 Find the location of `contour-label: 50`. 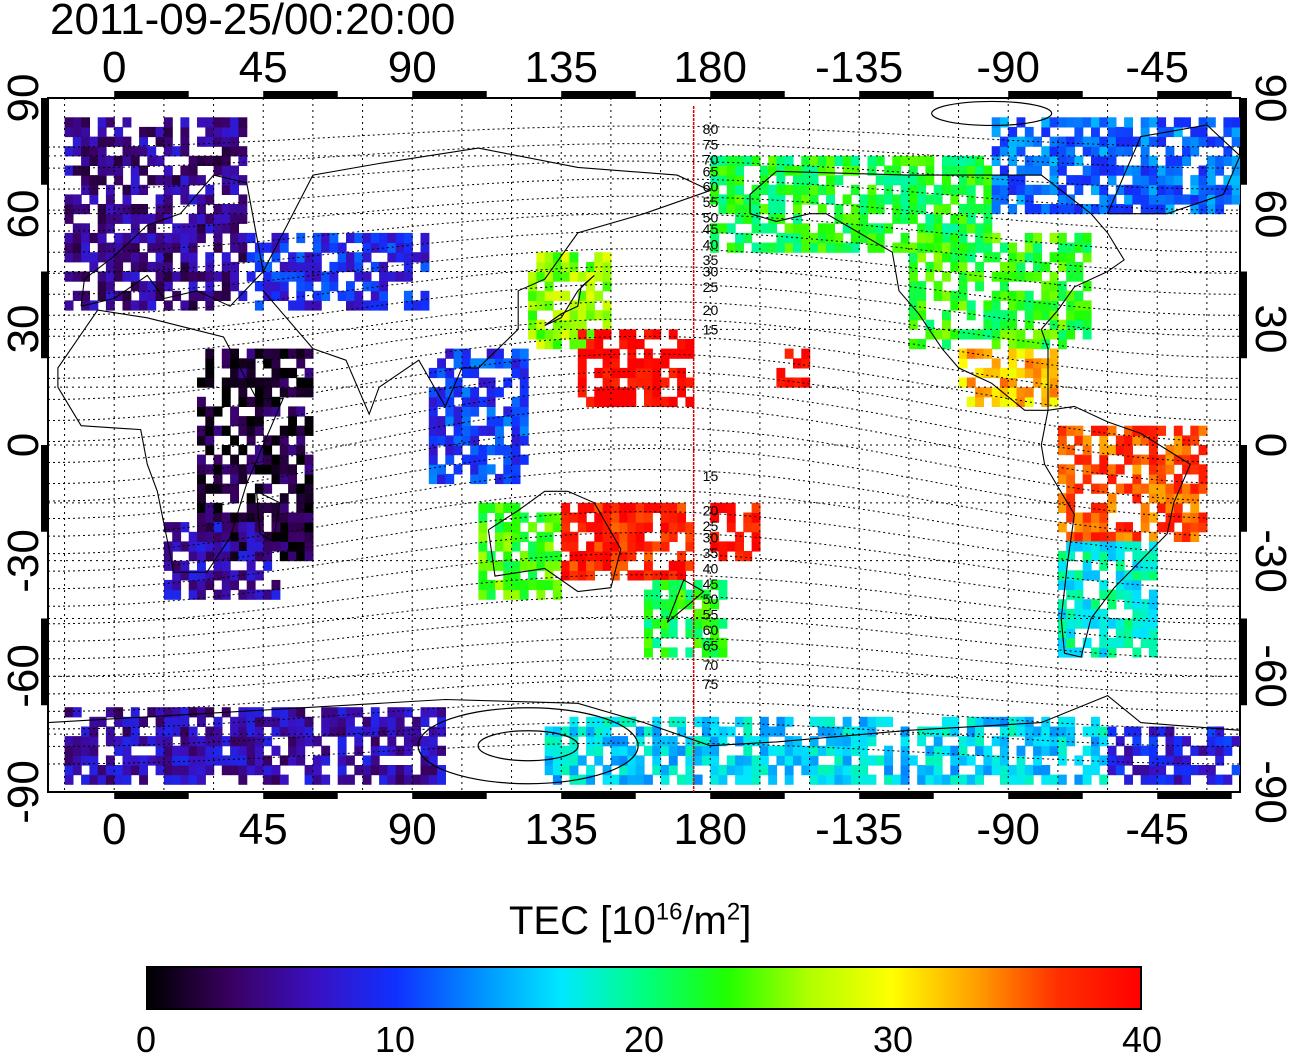

contour-label: 50 is located at coordinates (711, 599).